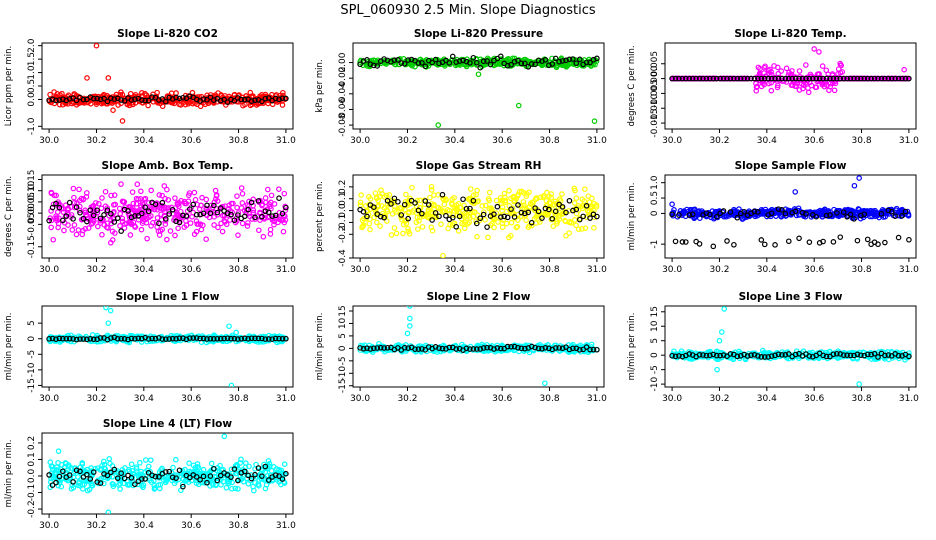 Image resolution: width=936 pixels, height=540 pixels. Describe the element at coordinates (655, 326) in the screenshot. I see `y-tick-label: 10` at that location.